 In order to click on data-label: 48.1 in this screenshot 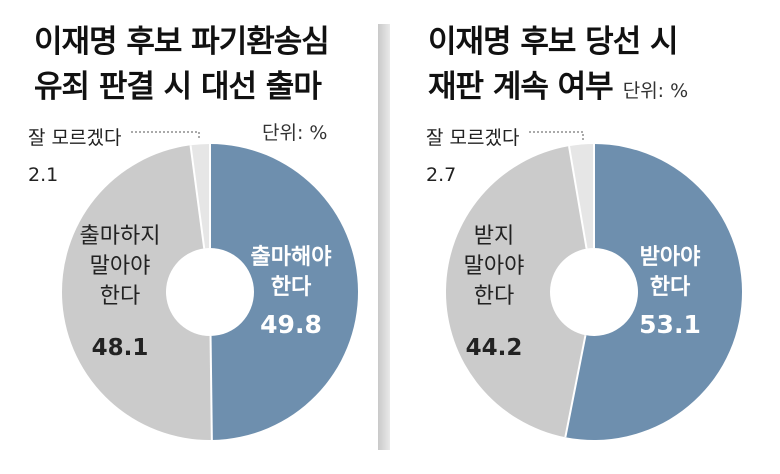, I will do `click(120, 348)`.